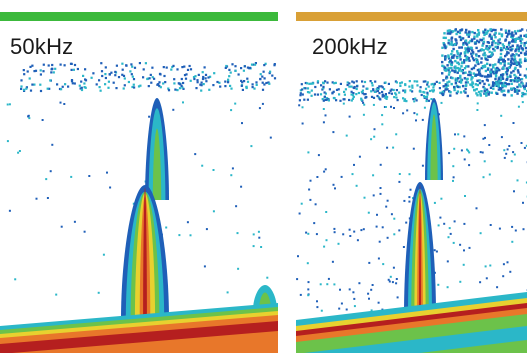  I want to click on top-color-bar-50khz, so click(139, 16).